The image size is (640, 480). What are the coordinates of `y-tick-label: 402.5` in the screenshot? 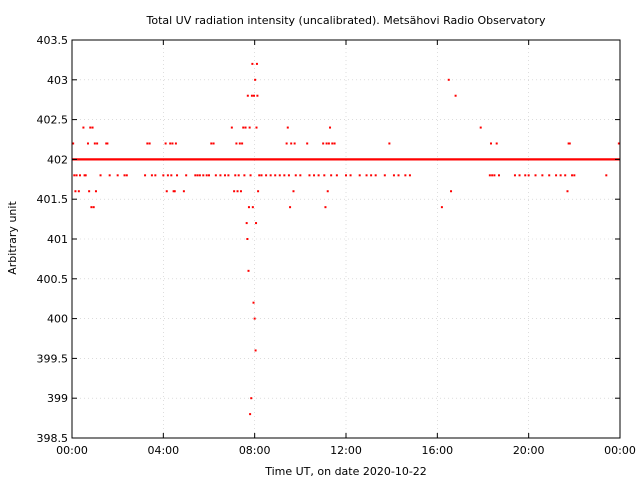 It's located at (53, 120).